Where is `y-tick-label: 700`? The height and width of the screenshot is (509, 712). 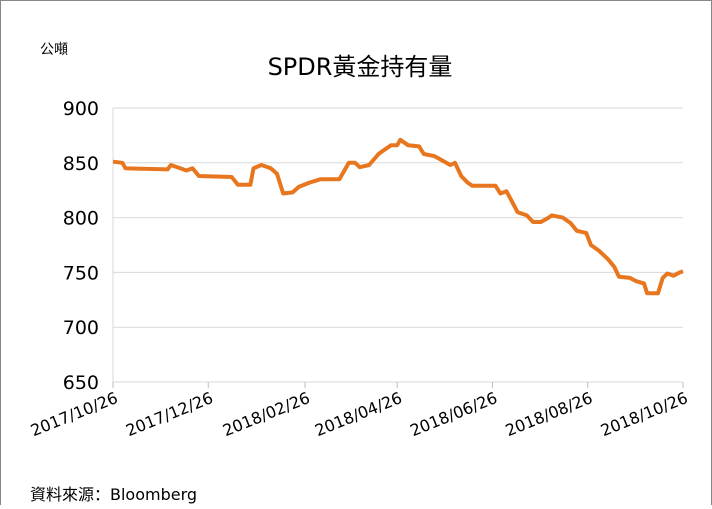
y-tick-label: 700 is located at coordinates (81, 328).